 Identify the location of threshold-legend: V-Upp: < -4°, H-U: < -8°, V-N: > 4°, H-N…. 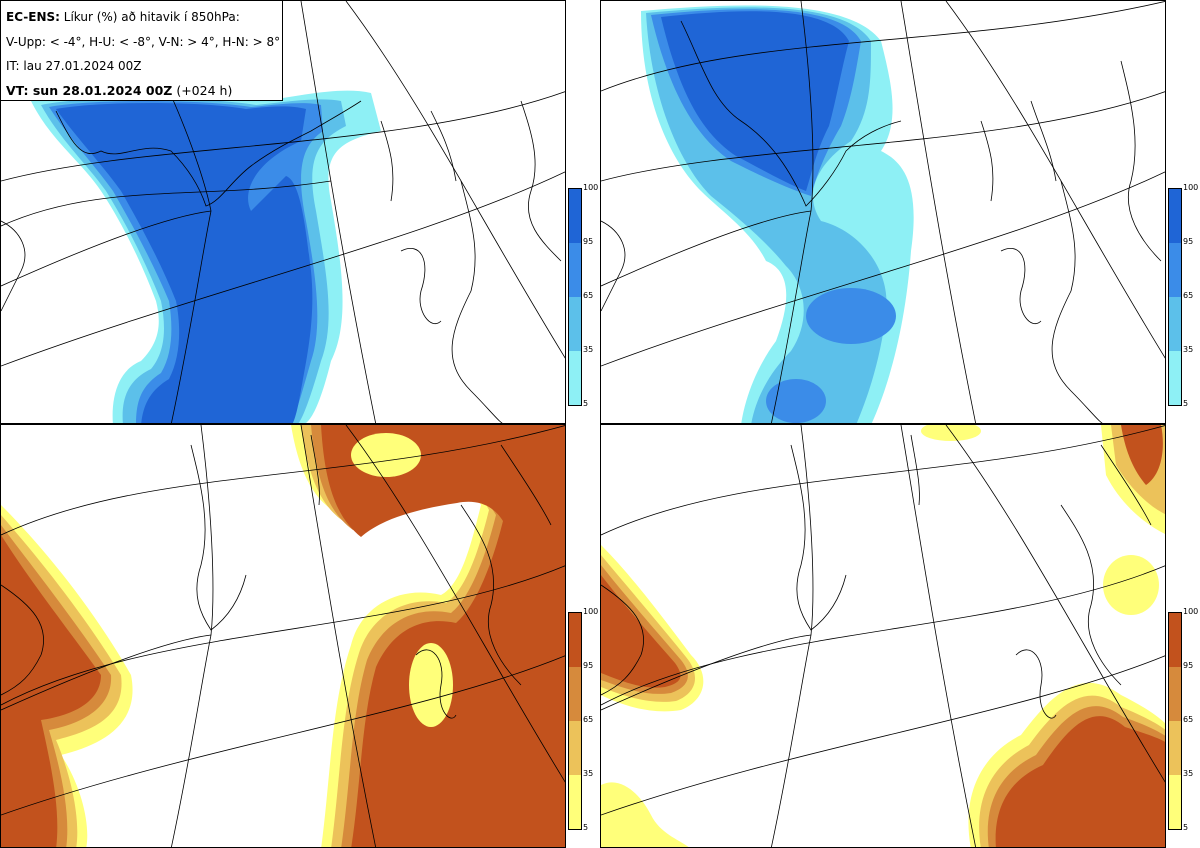
(143, 41).